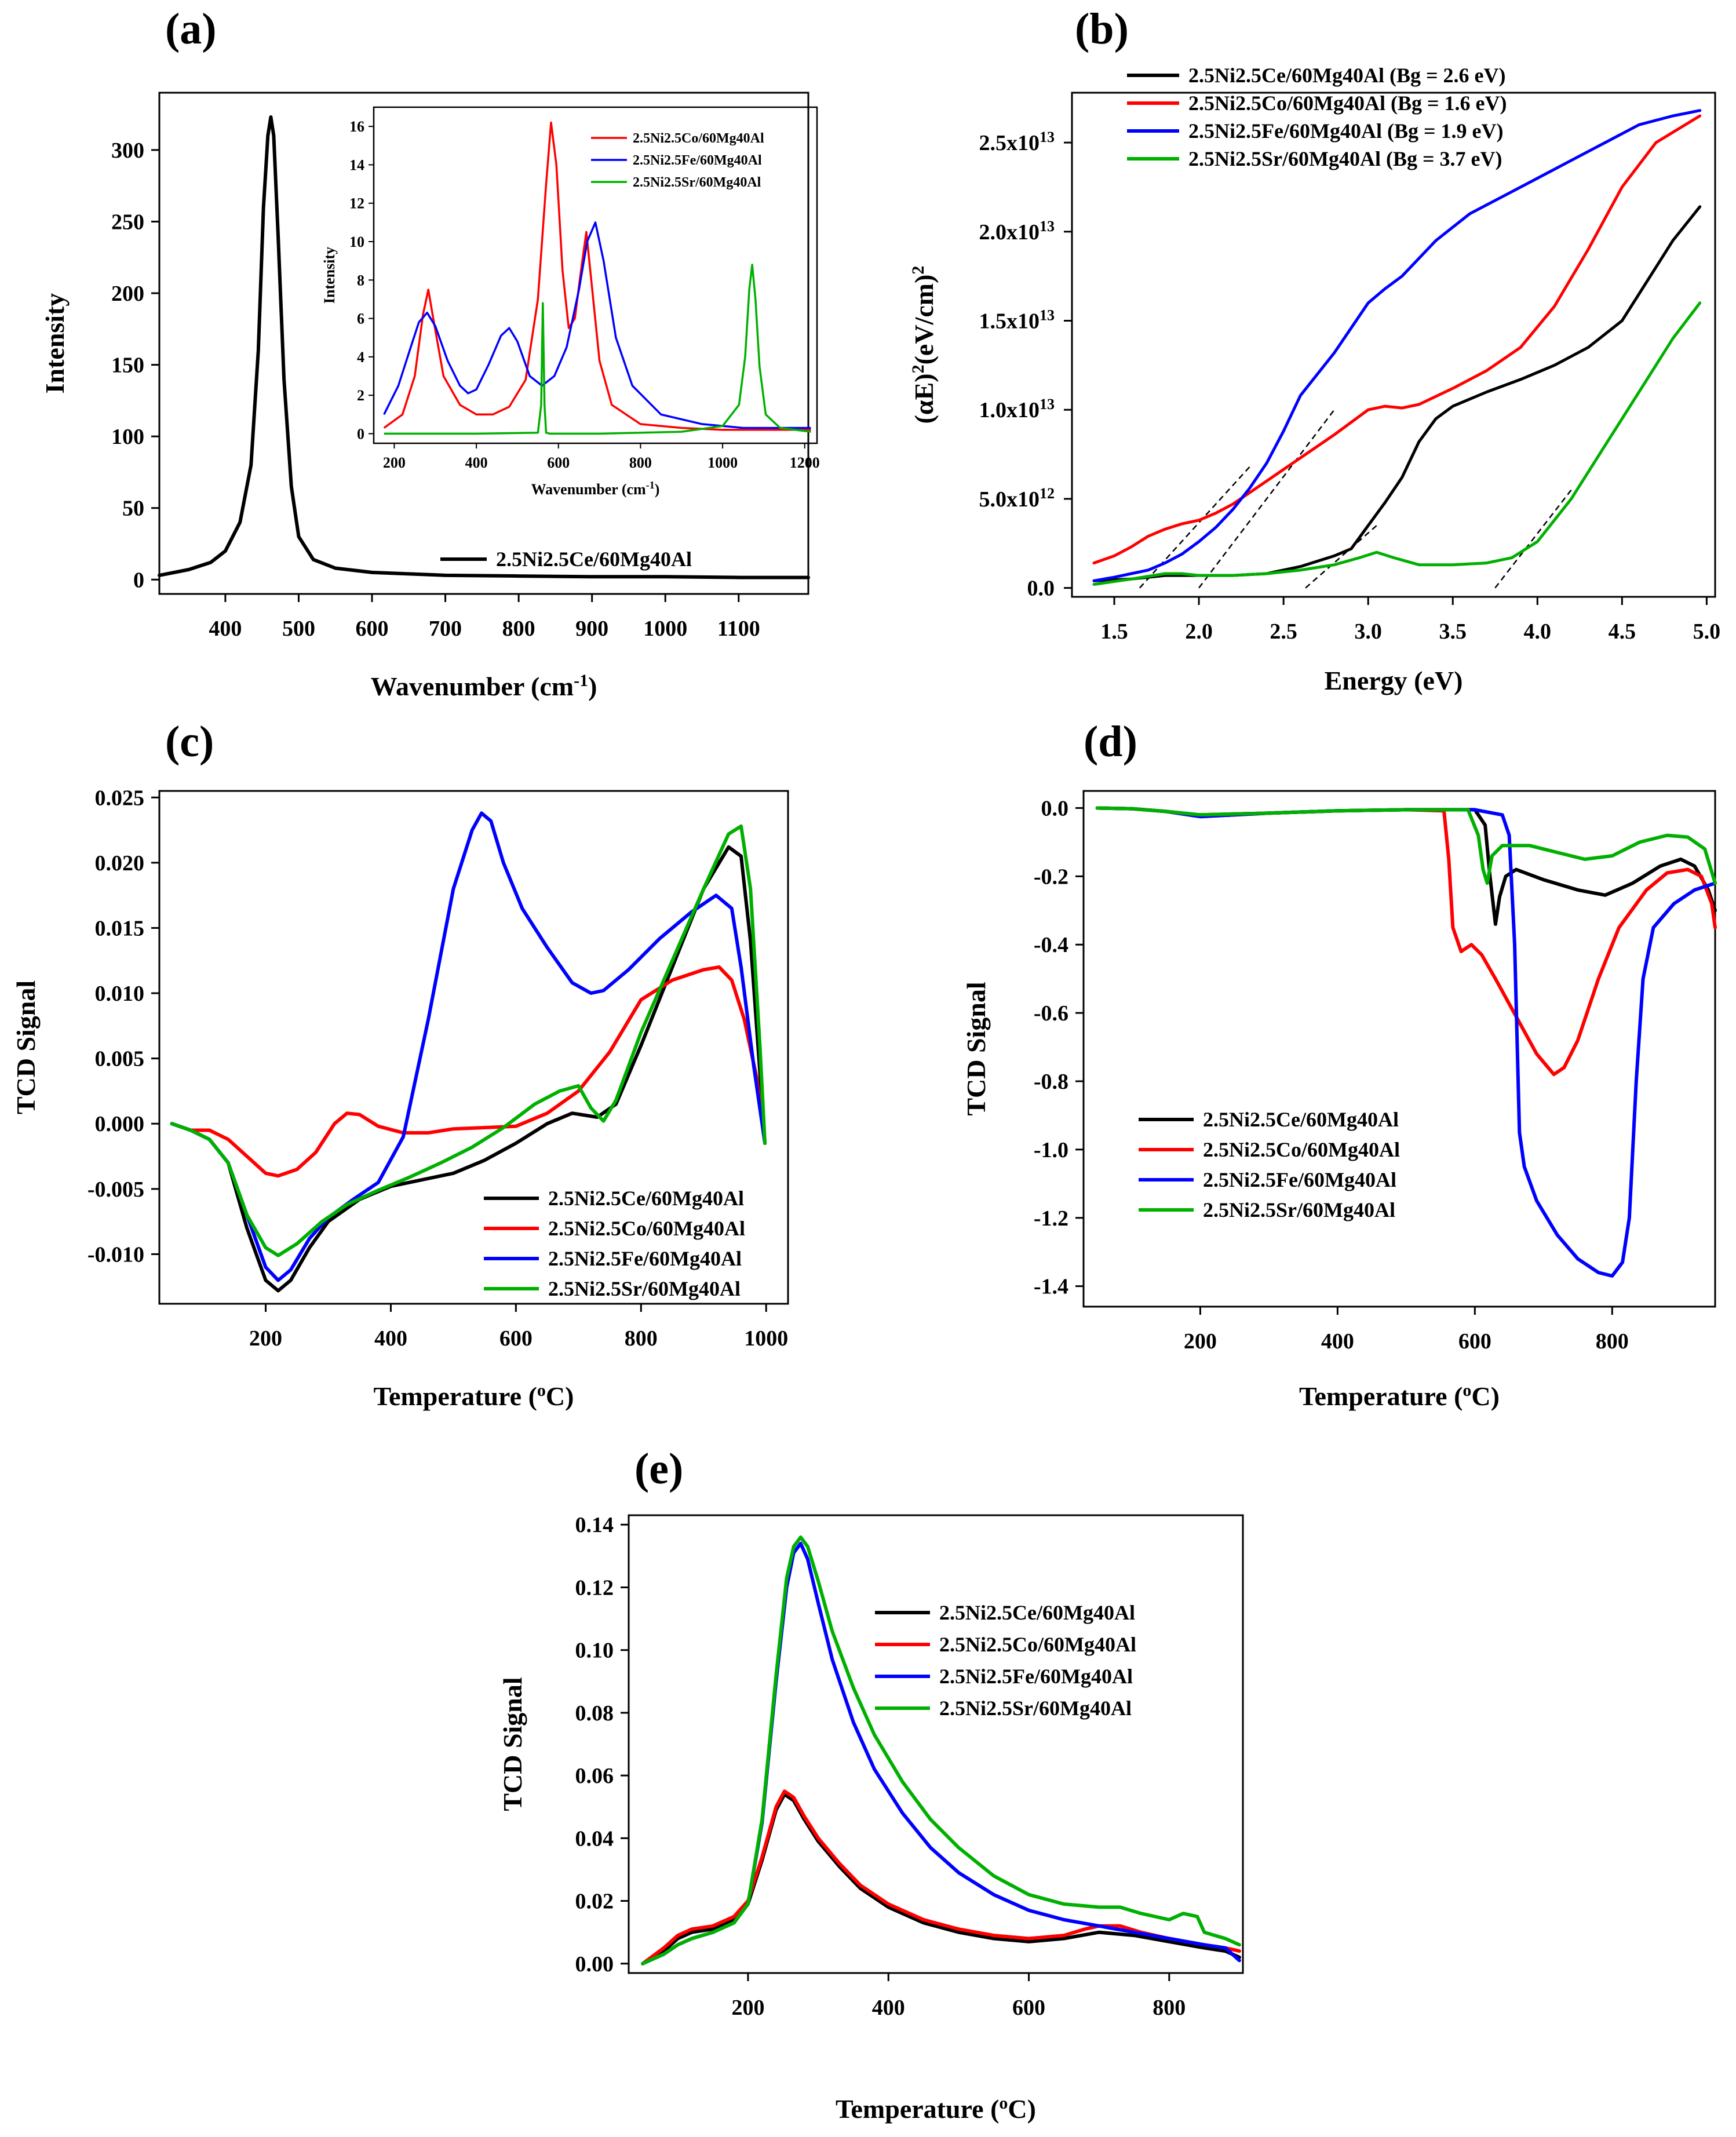 This screenshot has width=1736, height=2137. What do you see at coordinates (1467, 1391) in the screenshot?
I see `panel-d-x-axis-title-part-1: o` at bounding box center [1467, 1391].